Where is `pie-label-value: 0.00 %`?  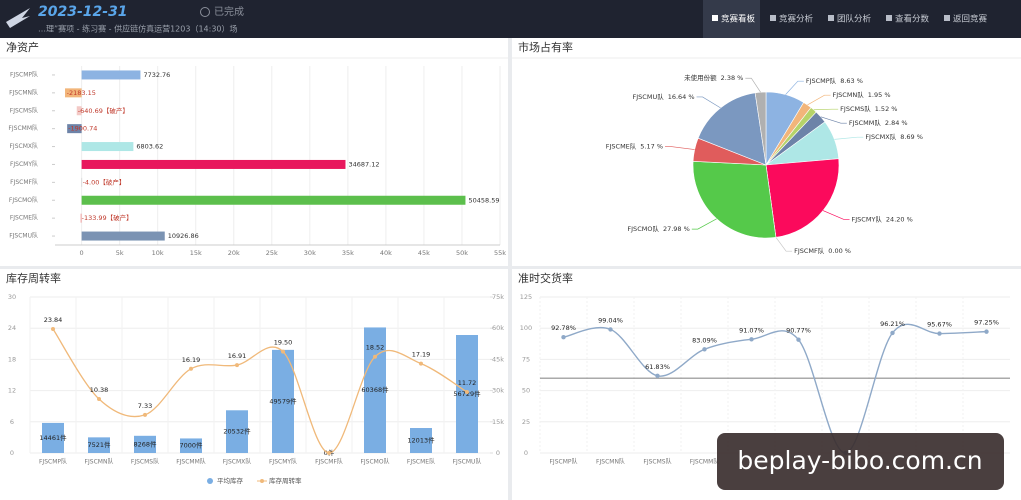
pie-label-value: 0.00 % is located at coordinates (839, 251).